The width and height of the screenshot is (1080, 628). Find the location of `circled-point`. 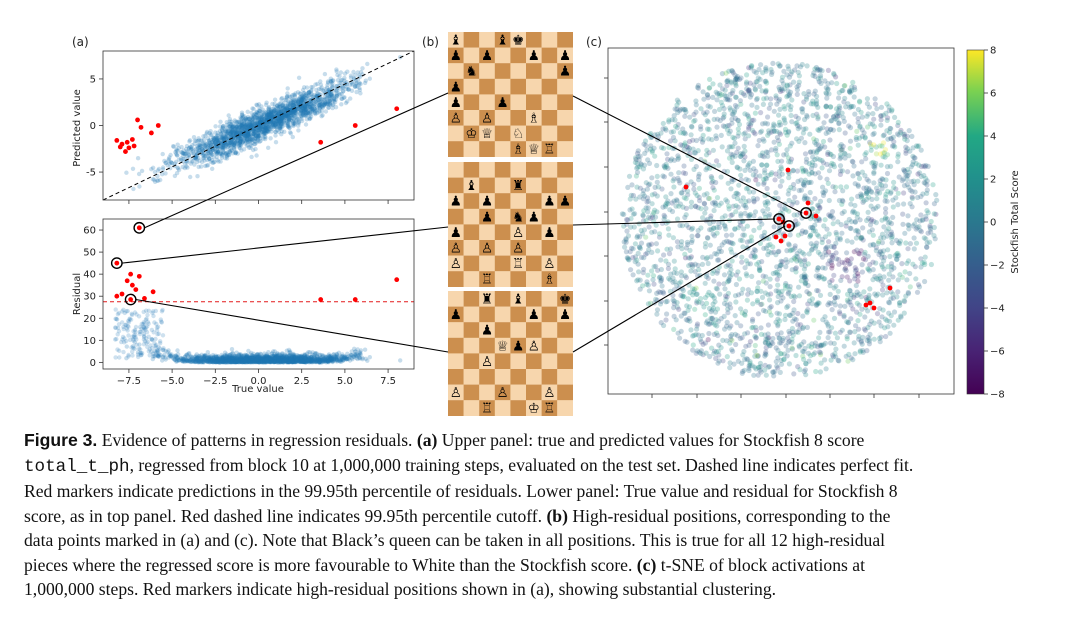

circled-point is located at coordinates (131, 299).